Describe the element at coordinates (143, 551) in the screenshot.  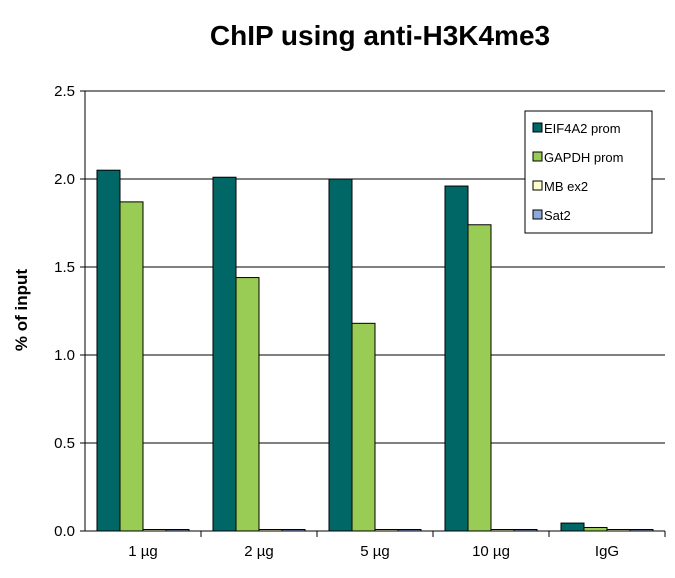
I see `x-tick-label: 1 µg` at that location.